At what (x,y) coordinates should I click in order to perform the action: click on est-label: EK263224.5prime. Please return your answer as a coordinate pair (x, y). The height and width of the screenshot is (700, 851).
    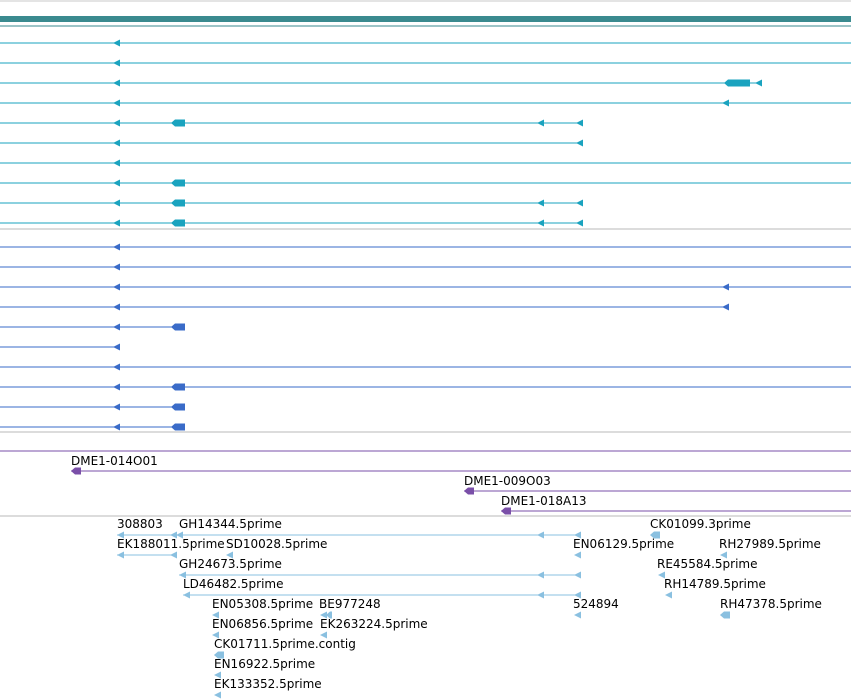
    Looking at the image, I should click on (374, 624).